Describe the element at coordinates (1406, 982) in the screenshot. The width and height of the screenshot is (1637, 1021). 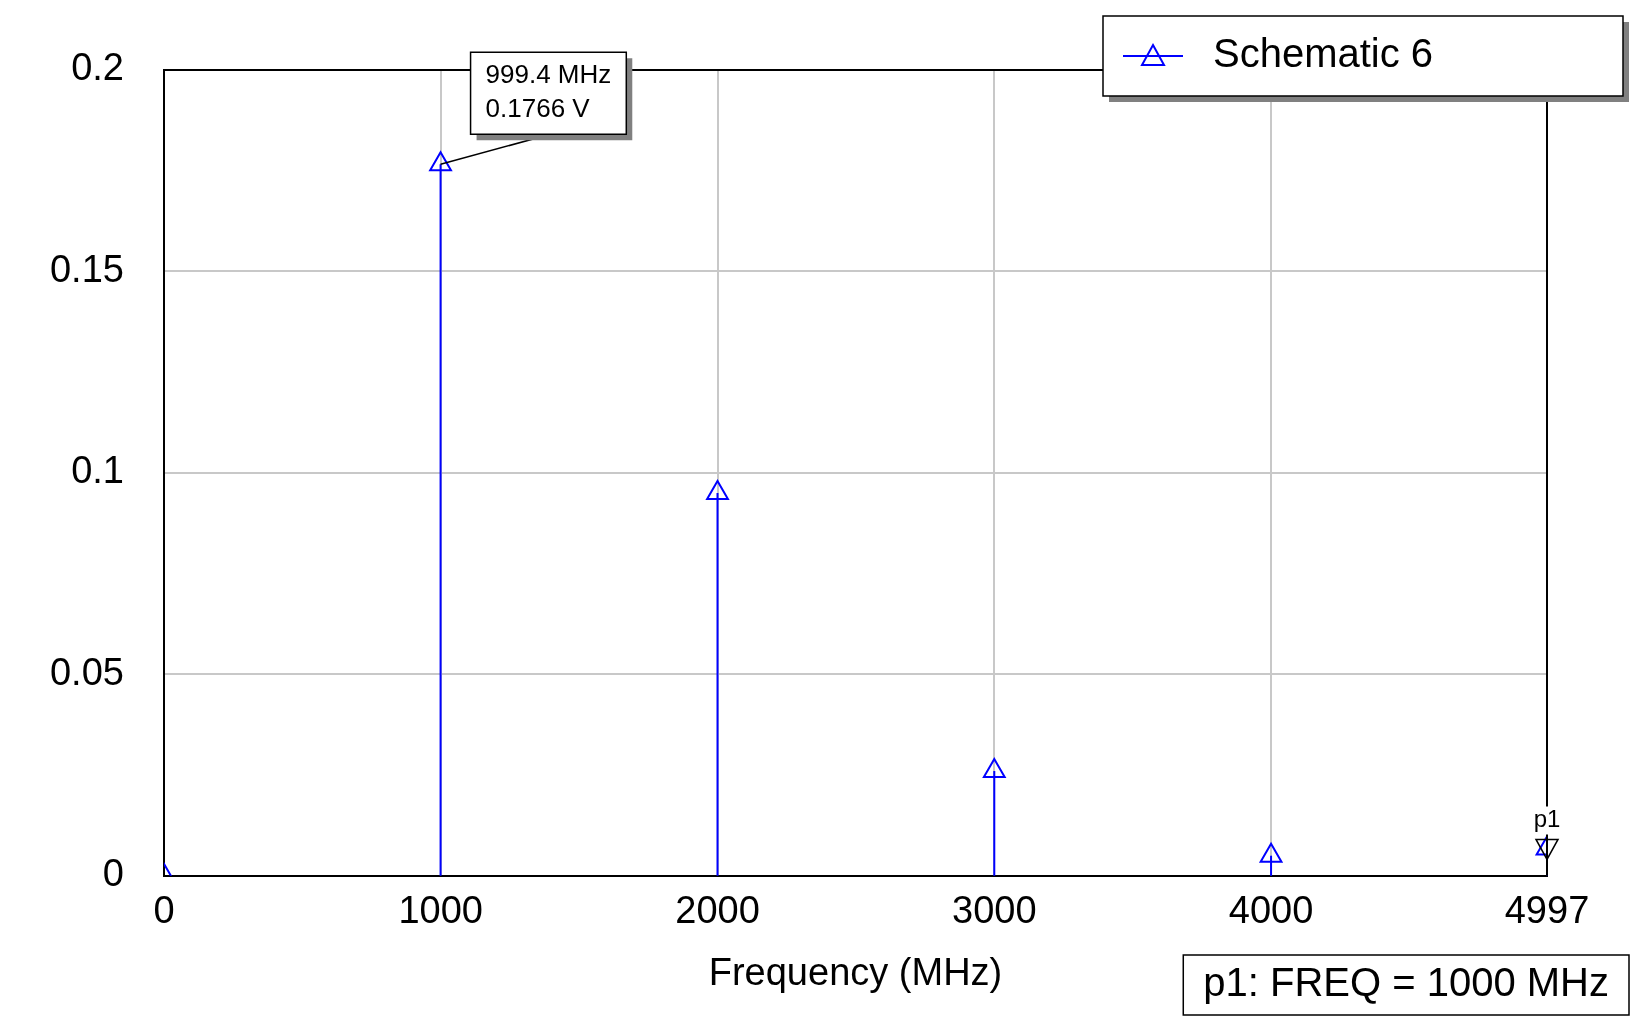
I see `text: p1: FREQ = 1000 MHz` at that location.